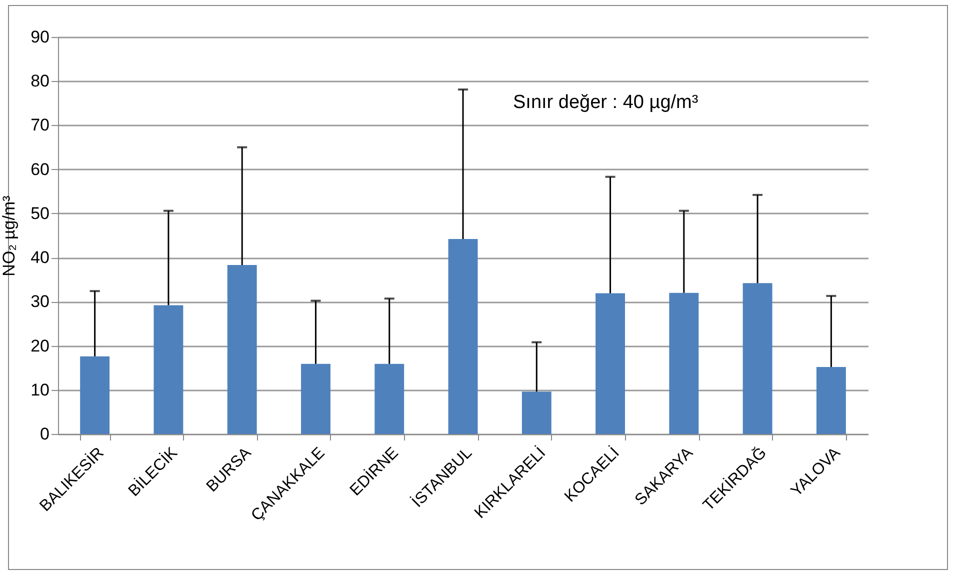 The height and width of the screenshot is (577, 958). I want to click on y-axis-title: NO₂ µg/m³, so click(9, 235).